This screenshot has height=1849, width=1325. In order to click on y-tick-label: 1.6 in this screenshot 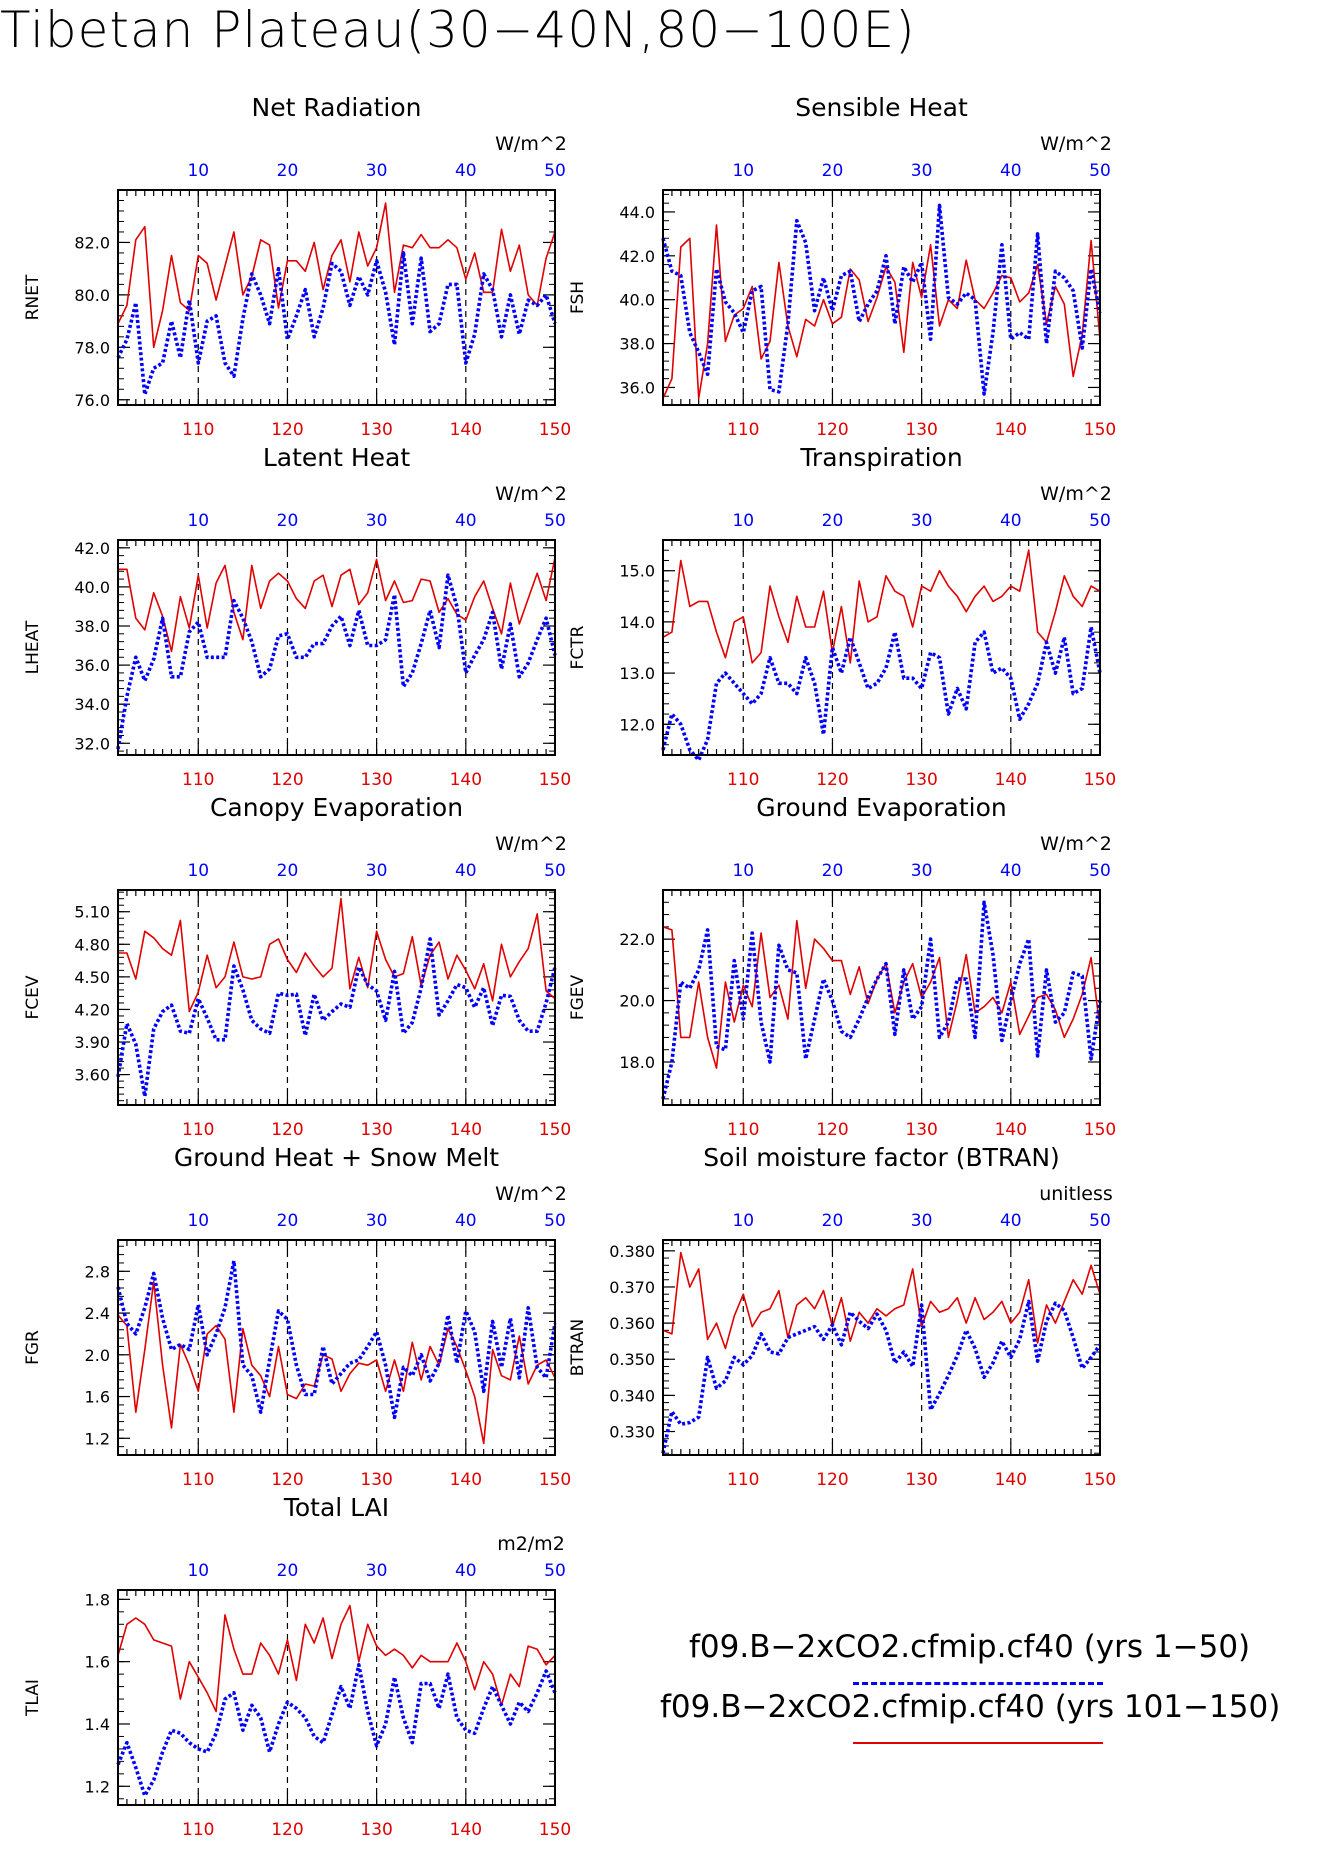, I will do `click(97, 1662)`.